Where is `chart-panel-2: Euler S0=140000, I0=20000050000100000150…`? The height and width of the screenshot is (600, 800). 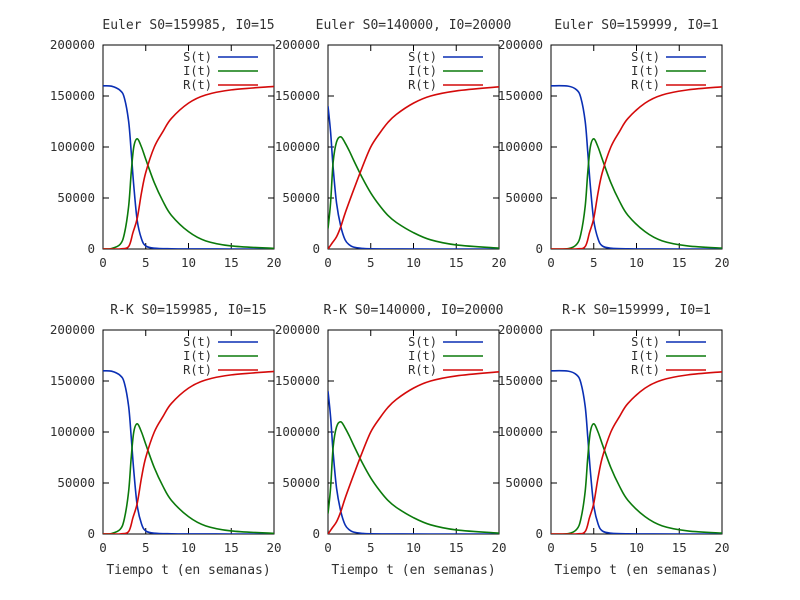 chart-panel-2: Euler S0=140000, I0=20000050000100000150… is located at coordinates (393, 144).